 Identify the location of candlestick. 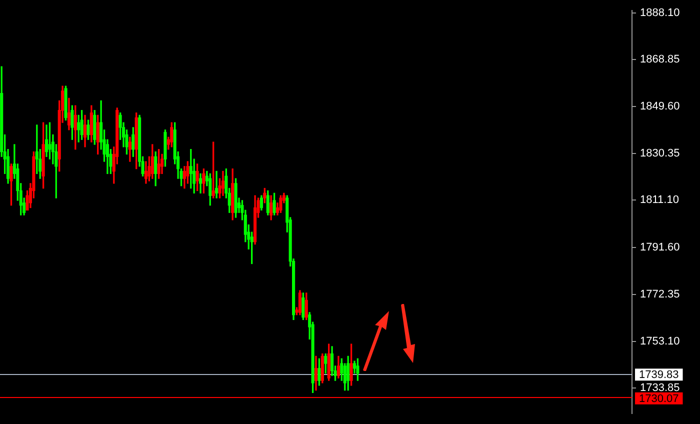
(216, 184).